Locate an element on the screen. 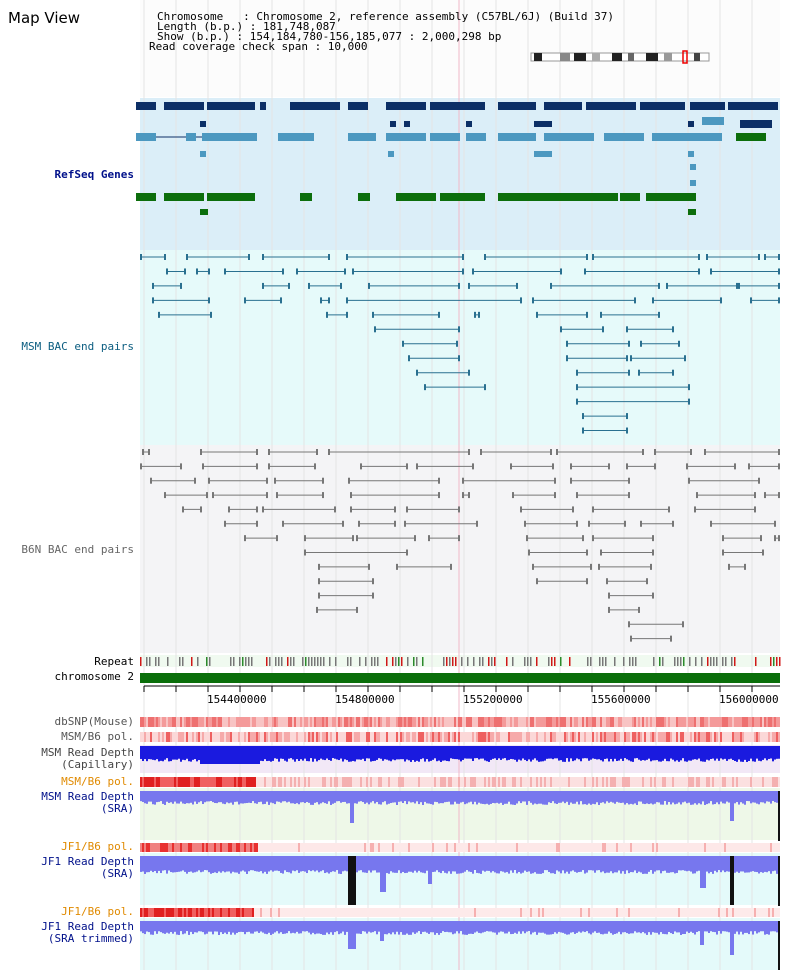  gene-block is located at coordinates (462, 197).